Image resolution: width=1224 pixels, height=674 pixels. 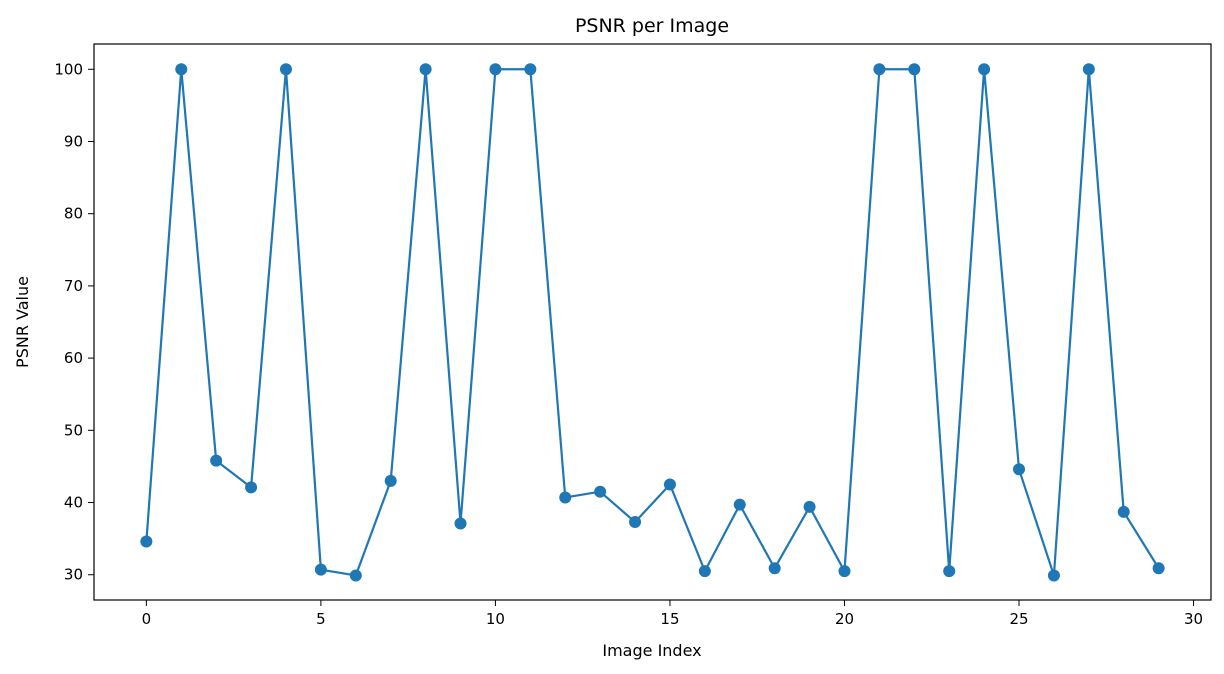 I want to click on x-axis-title: Image Index, so click(x=651, y=650).